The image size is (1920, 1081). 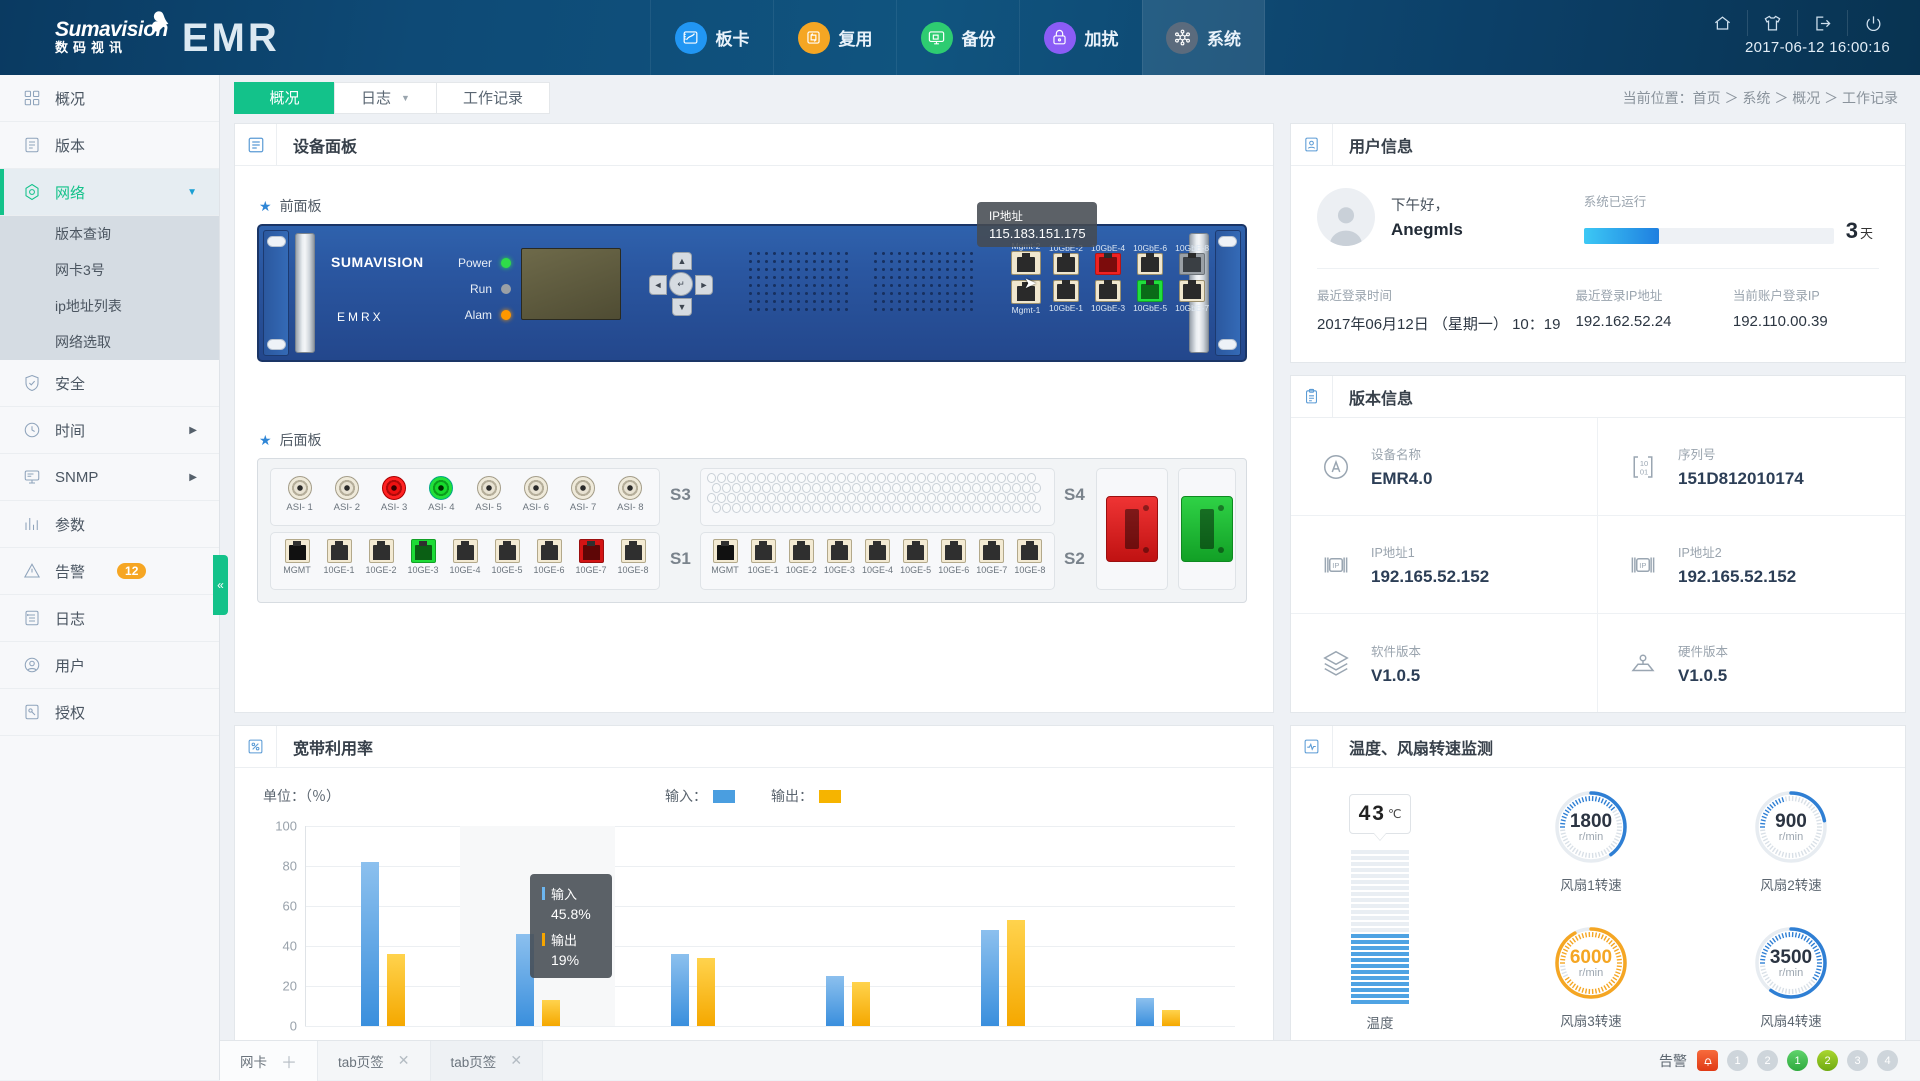 What do you see at coordinates (1108, 296) in the screenshot?
I see `front-port-10GbE-3: 10GbE-3` at bounding box center [1108, 296].